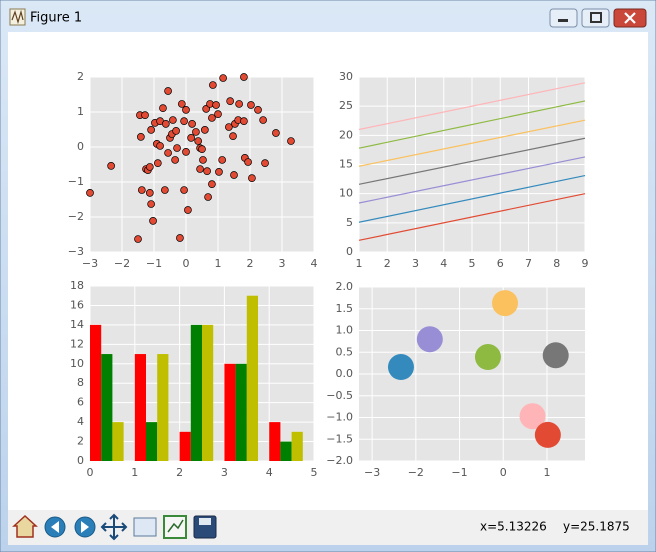 The width and height of the screenshot is (656, 552). What do you see at coordinates (349, 222) in the screenshot?
I see `y-tick-label: 5` at bounding box center [349, 222].